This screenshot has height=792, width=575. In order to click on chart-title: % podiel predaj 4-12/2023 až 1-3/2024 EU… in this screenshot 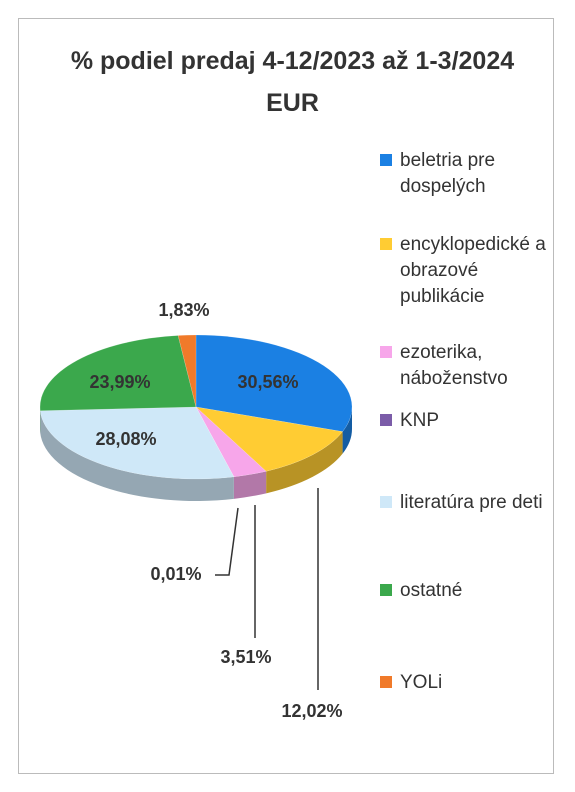, I will do `click(292, 82)`.